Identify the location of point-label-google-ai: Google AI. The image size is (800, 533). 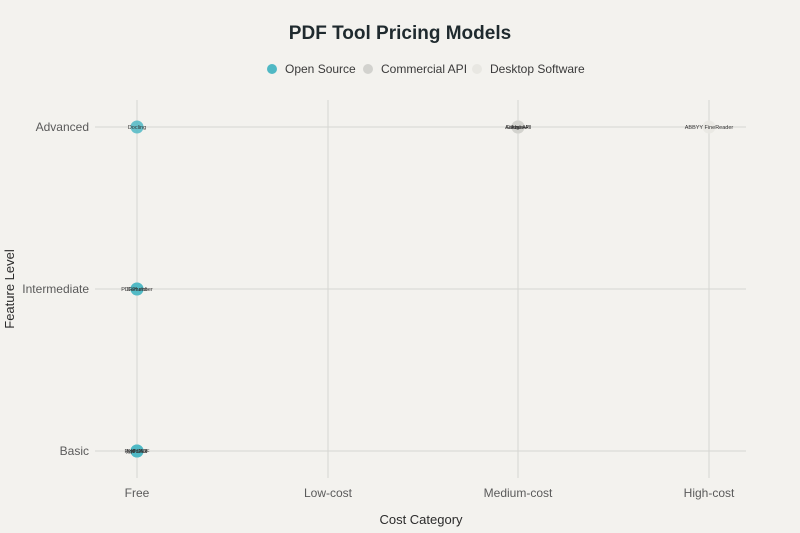
(518, 128).